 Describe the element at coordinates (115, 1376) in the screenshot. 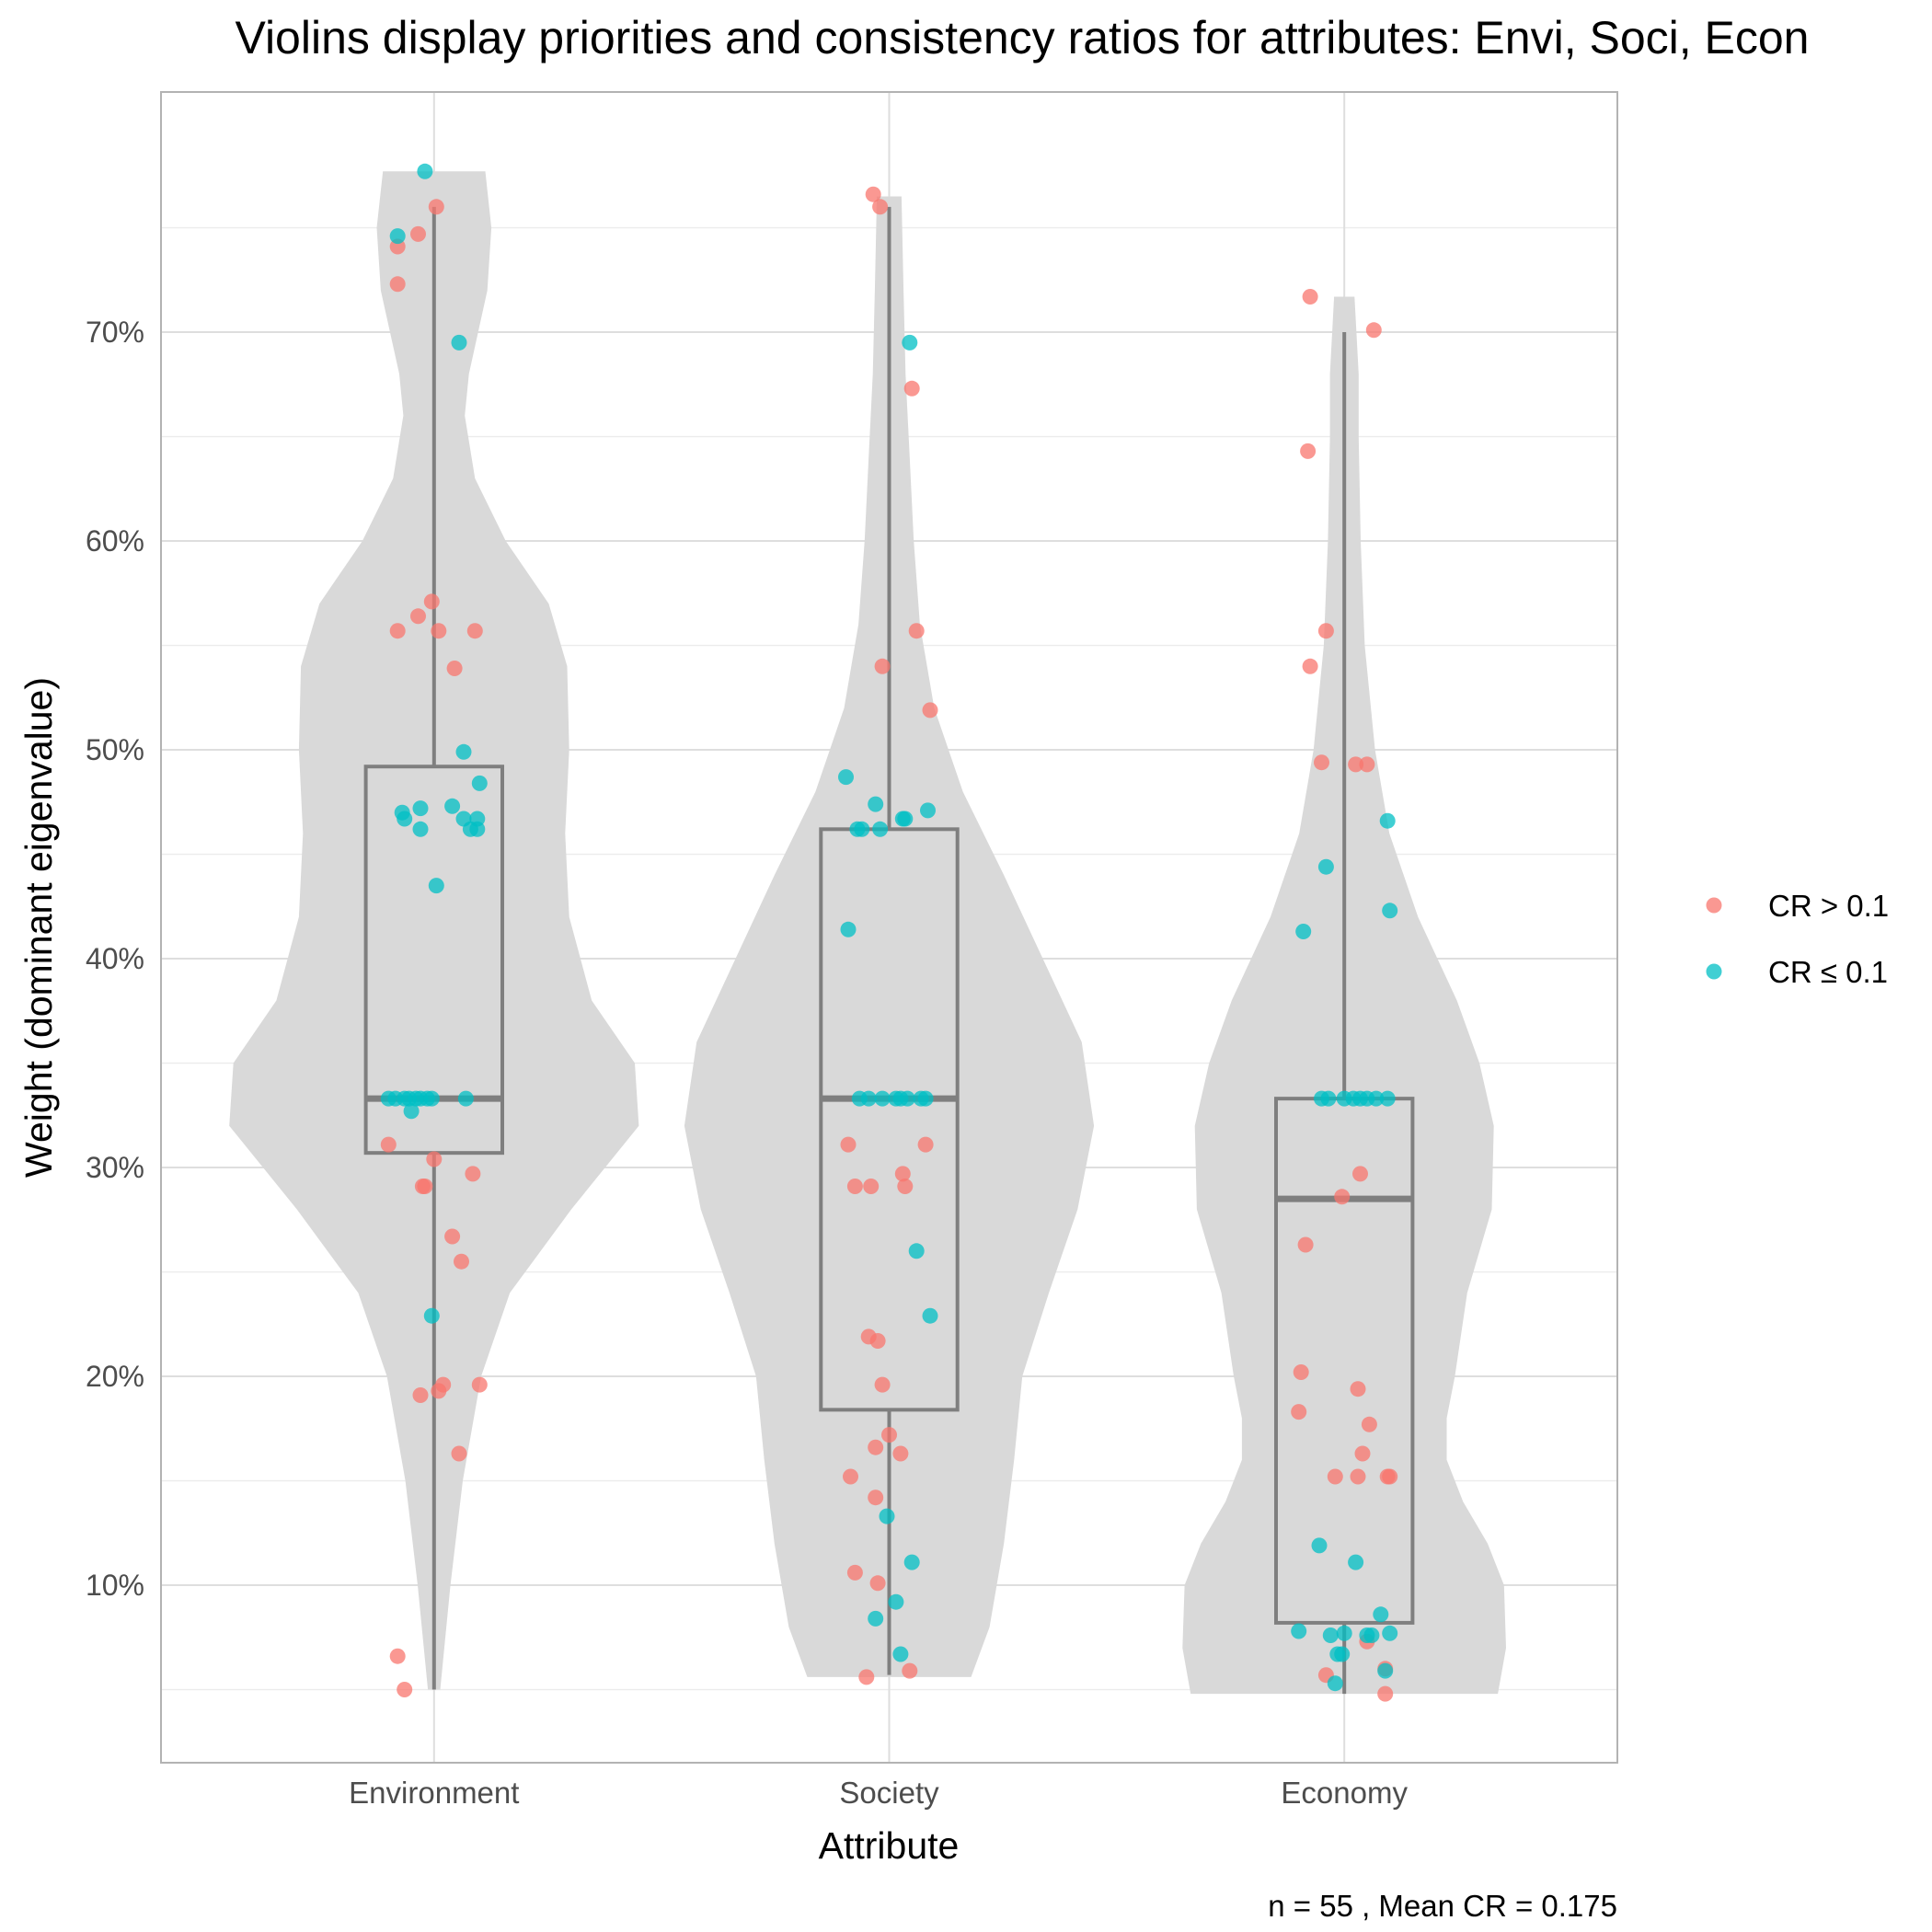

I see `y-tick-label: 20%` at that location.